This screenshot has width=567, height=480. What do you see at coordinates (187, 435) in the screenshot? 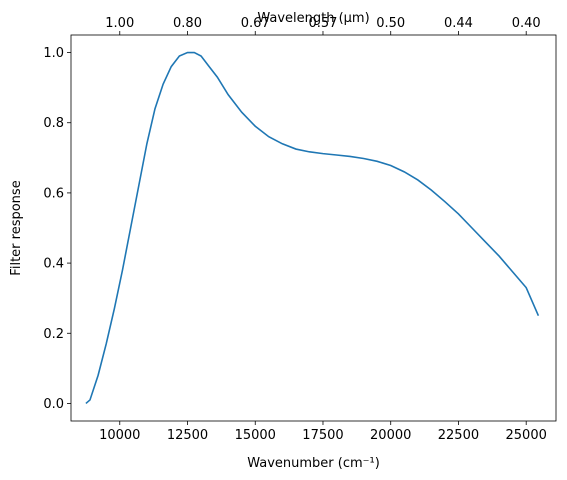
I see `x-tick-label: 12500` at bounding box center [187, 435].